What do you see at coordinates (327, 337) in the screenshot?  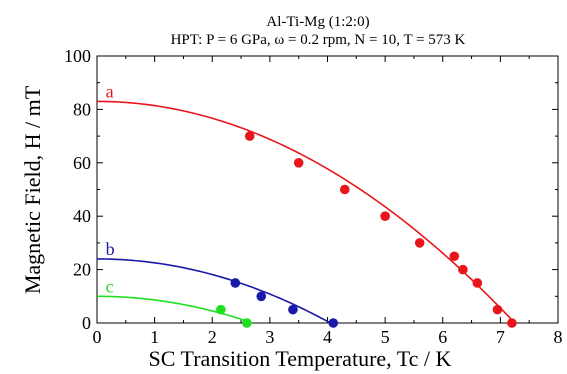 I see `x-tick-label: 4` at bounding box center [327, 337].